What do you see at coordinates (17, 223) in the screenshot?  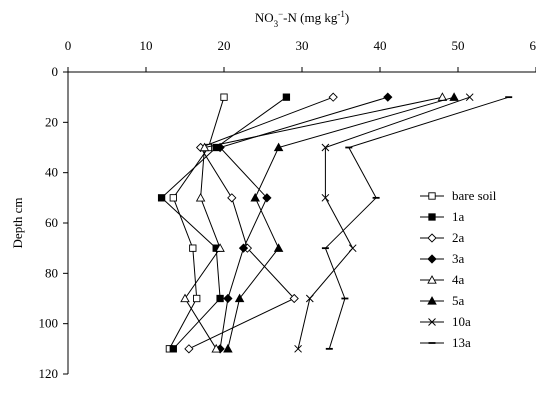 I see `y-axis-title: Depth cm` at bounding box center [17, 223].